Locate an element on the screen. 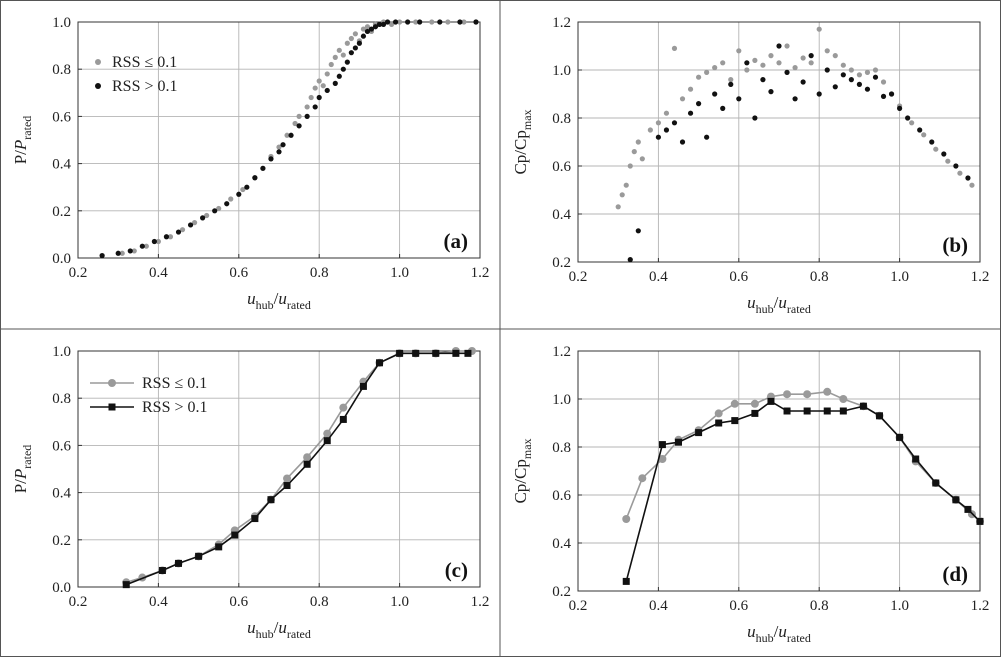 This screenshot has height=657, width=1001. y-tick-label: 0.4 is located at coordinates (561, 215).